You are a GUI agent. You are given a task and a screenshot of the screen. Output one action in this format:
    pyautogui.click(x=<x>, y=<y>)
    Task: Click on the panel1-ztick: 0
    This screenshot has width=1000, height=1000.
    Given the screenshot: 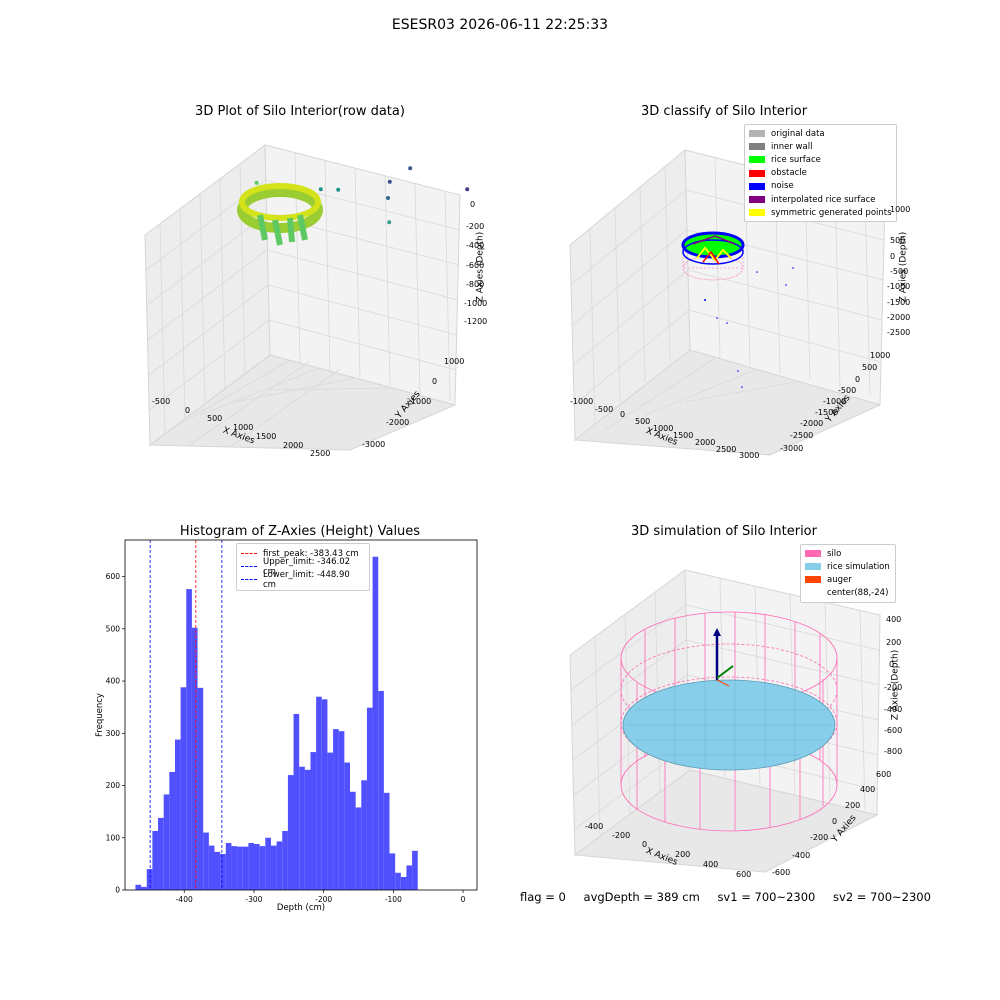 What is the action you would take?
    pyautogui.click(x=473, y=204)
    